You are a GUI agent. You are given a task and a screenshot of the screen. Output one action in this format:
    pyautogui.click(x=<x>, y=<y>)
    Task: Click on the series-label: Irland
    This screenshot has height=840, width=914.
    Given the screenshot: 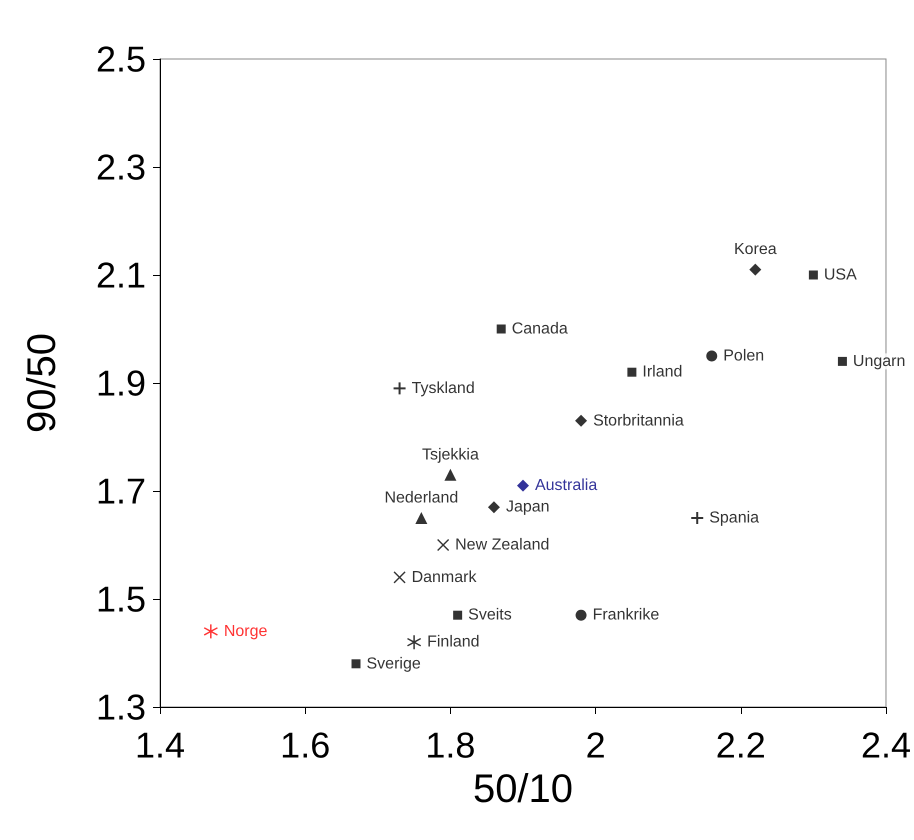 What is the action you would take?
    pyautogui.click(x=662, y=372)
    